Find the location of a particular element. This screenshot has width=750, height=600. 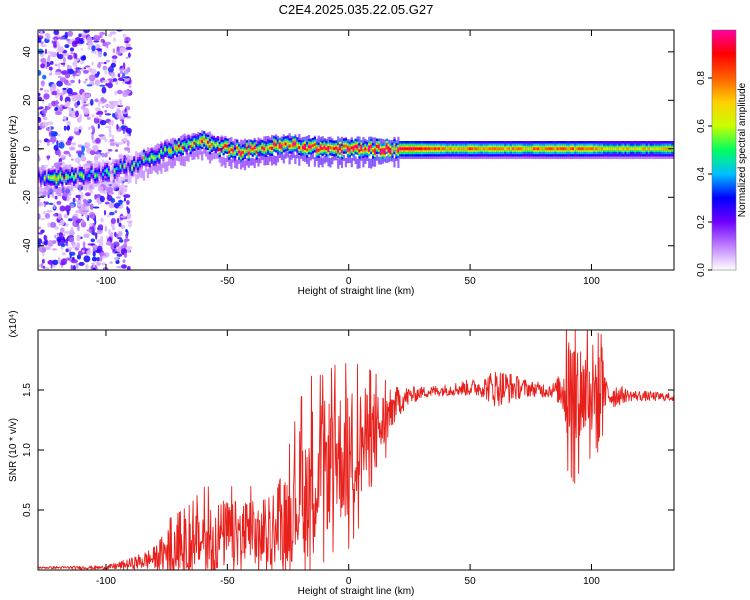

colorbar-title: Normalized spectral amplitude is located at coordinates (742, 149).